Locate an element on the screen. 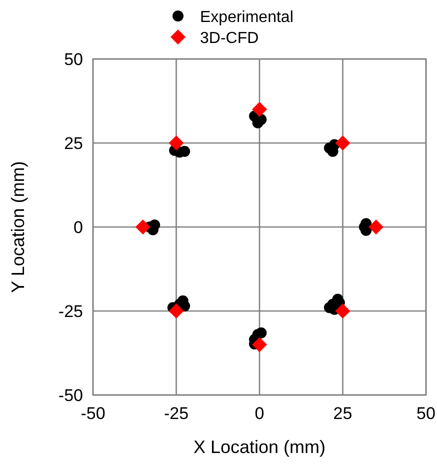  y-tick-label: -50 is located at coordinates (70, 395).